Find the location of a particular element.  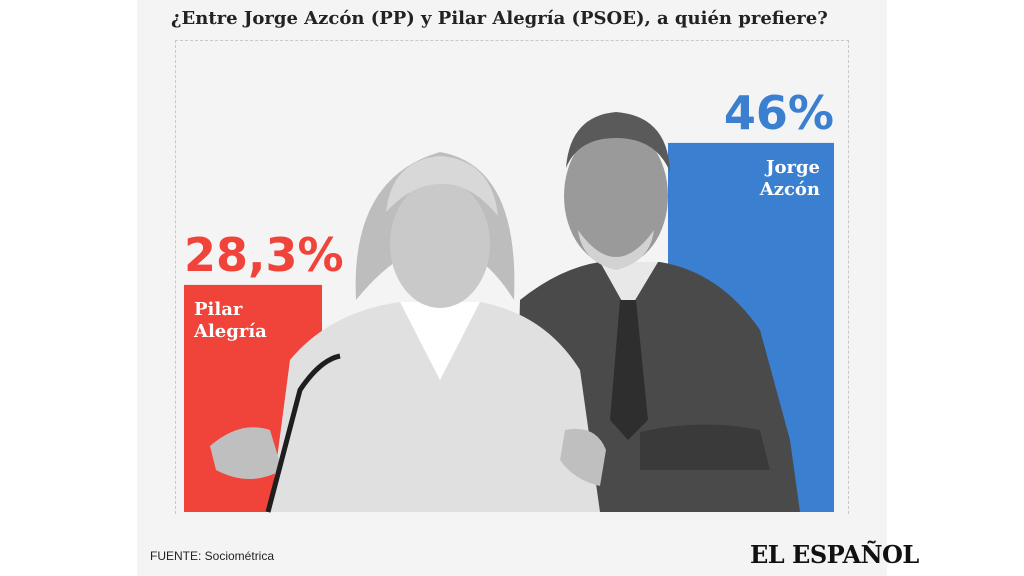

category-label: Pilar is located at coordinates (218, 309).